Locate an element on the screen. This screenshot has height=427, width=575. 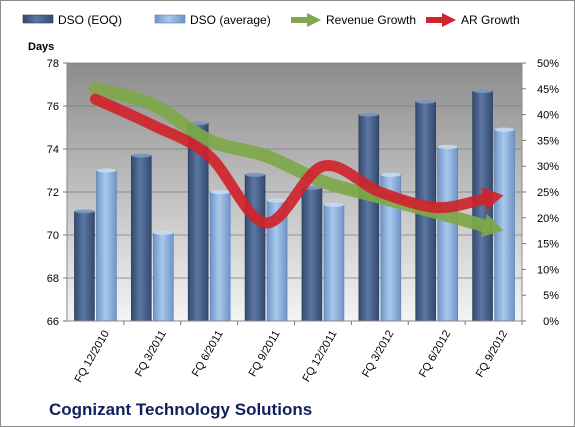
legend-swatch-dso-average is located at coordinates (170, 19).